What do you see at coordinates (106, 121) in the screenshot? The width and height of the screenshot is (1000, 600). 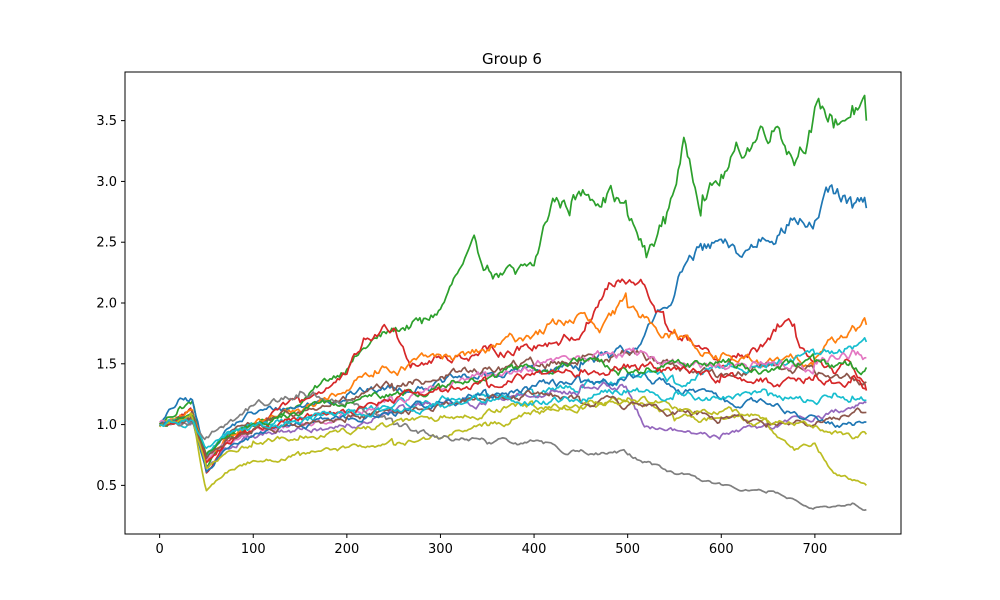 I see `y-tick-label: 3.5` at bounding box center [106, 121].